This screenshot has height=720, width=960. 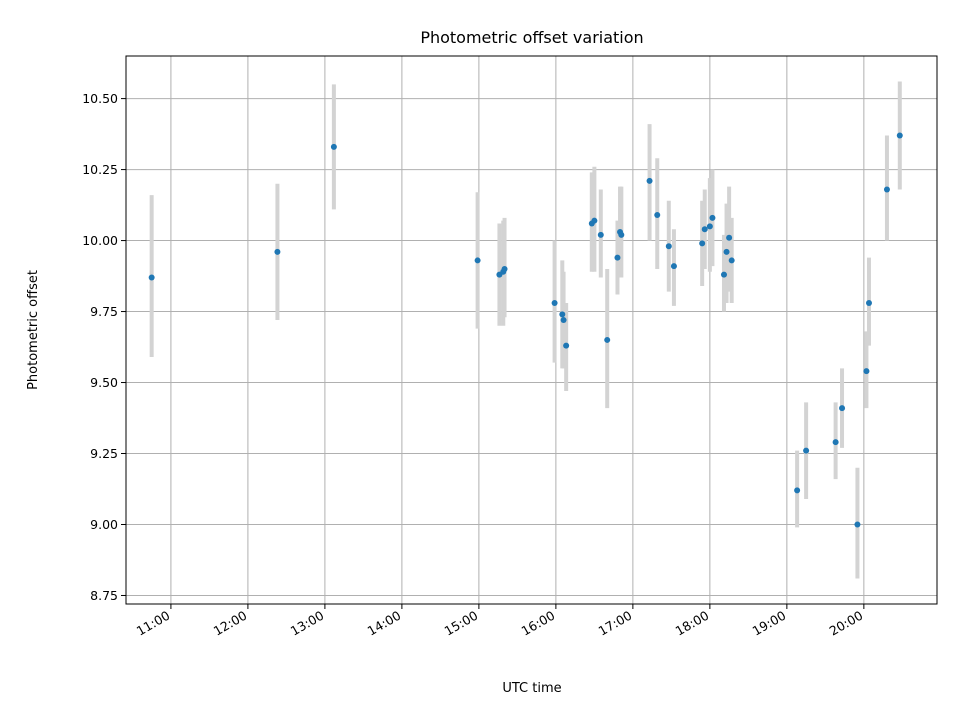 I want to click on y-tick-label: 10.25, so click(x=100, y=169).